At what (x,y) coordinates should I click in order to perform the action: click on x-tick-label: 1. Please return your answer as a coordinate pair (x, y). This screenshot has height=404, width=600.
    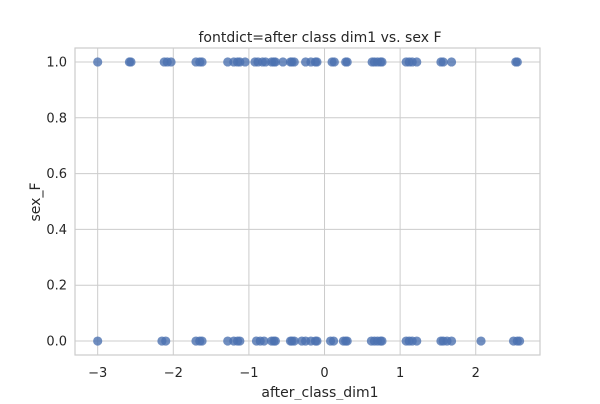
    Looking at the image, I should click on (400, 373).